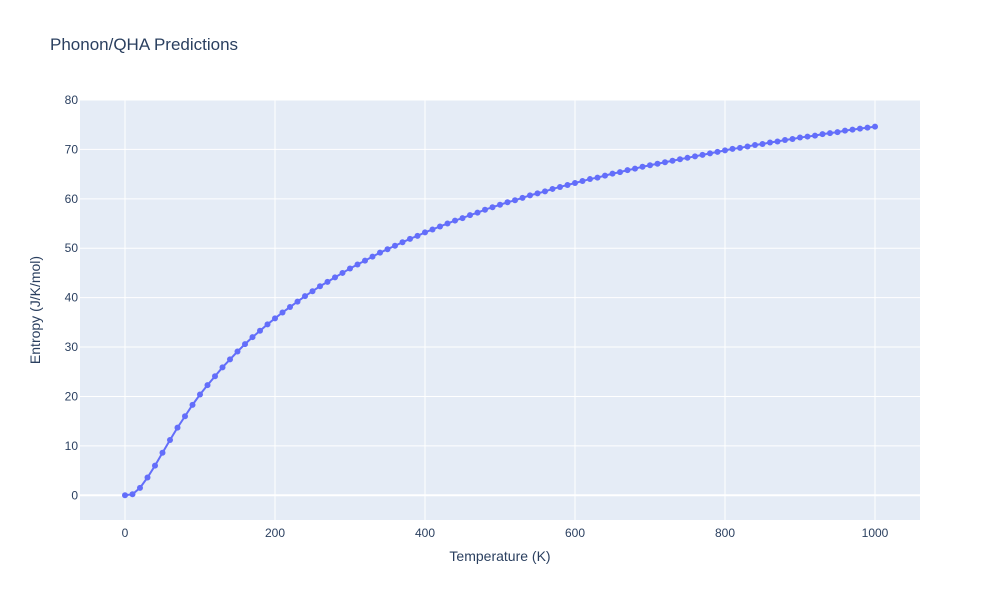 The image size is (1000, 600). Describe the element at coordinates (875, 533) in the screenshot. I see `x-tick-label: 1000` at that location.